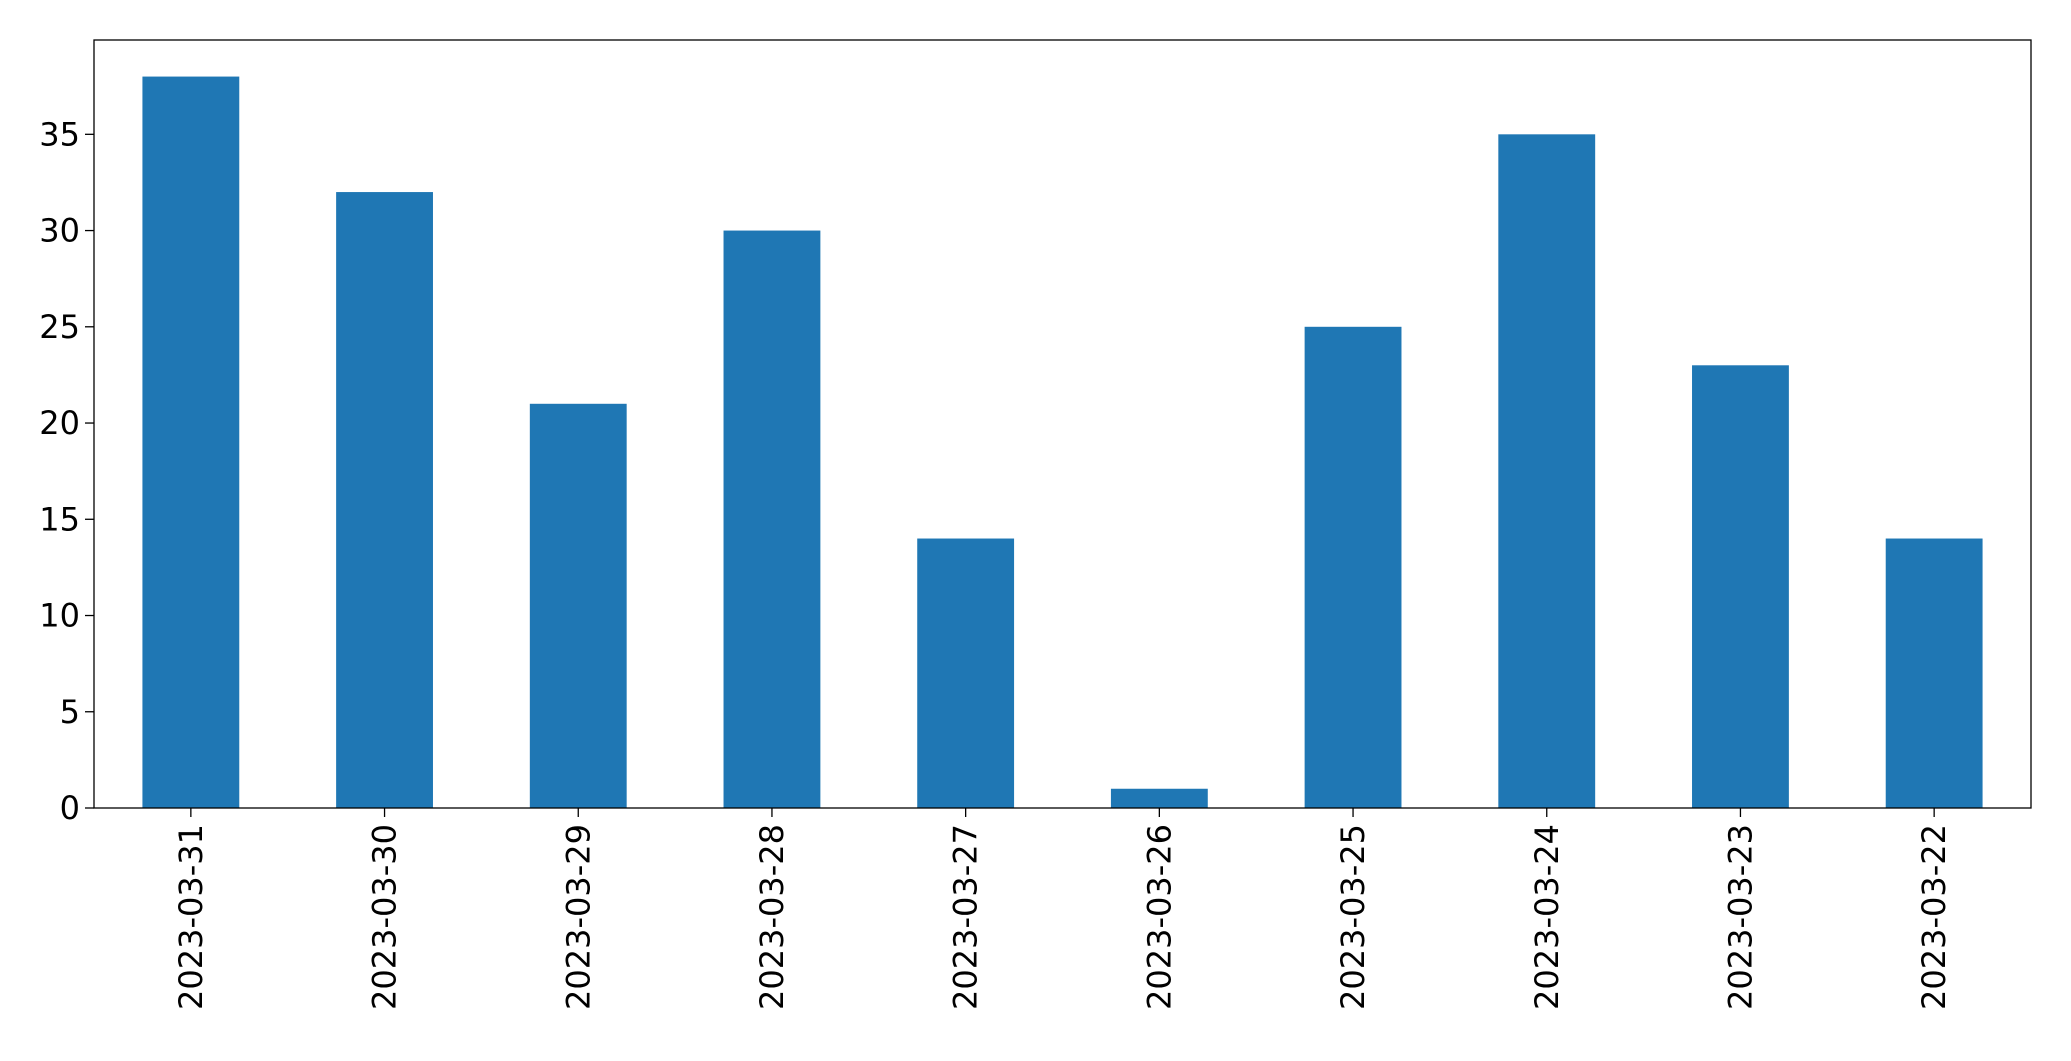 The height and width of the screenshot is (1061, 2071). I want to click on y-tick-label: 35, so click(59, 134).